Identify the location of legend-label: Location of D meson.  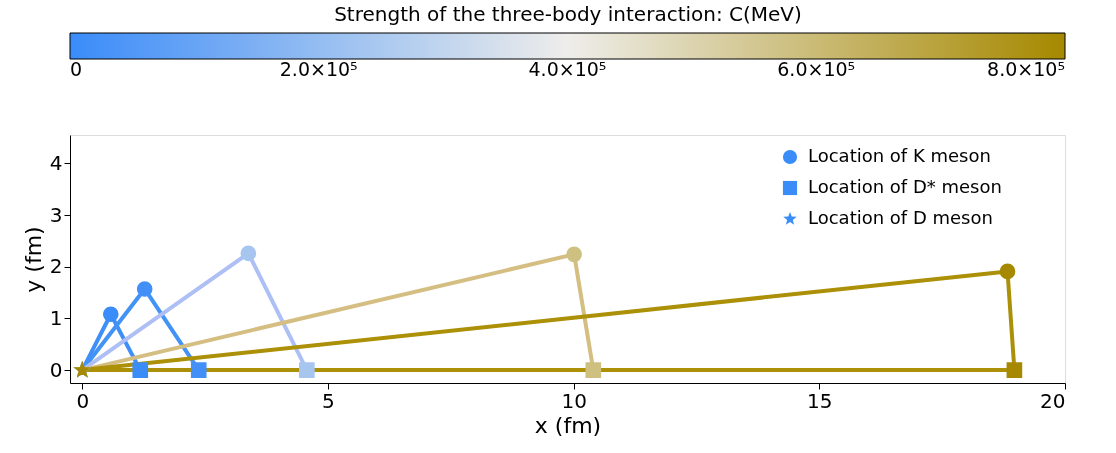
(900, 217).